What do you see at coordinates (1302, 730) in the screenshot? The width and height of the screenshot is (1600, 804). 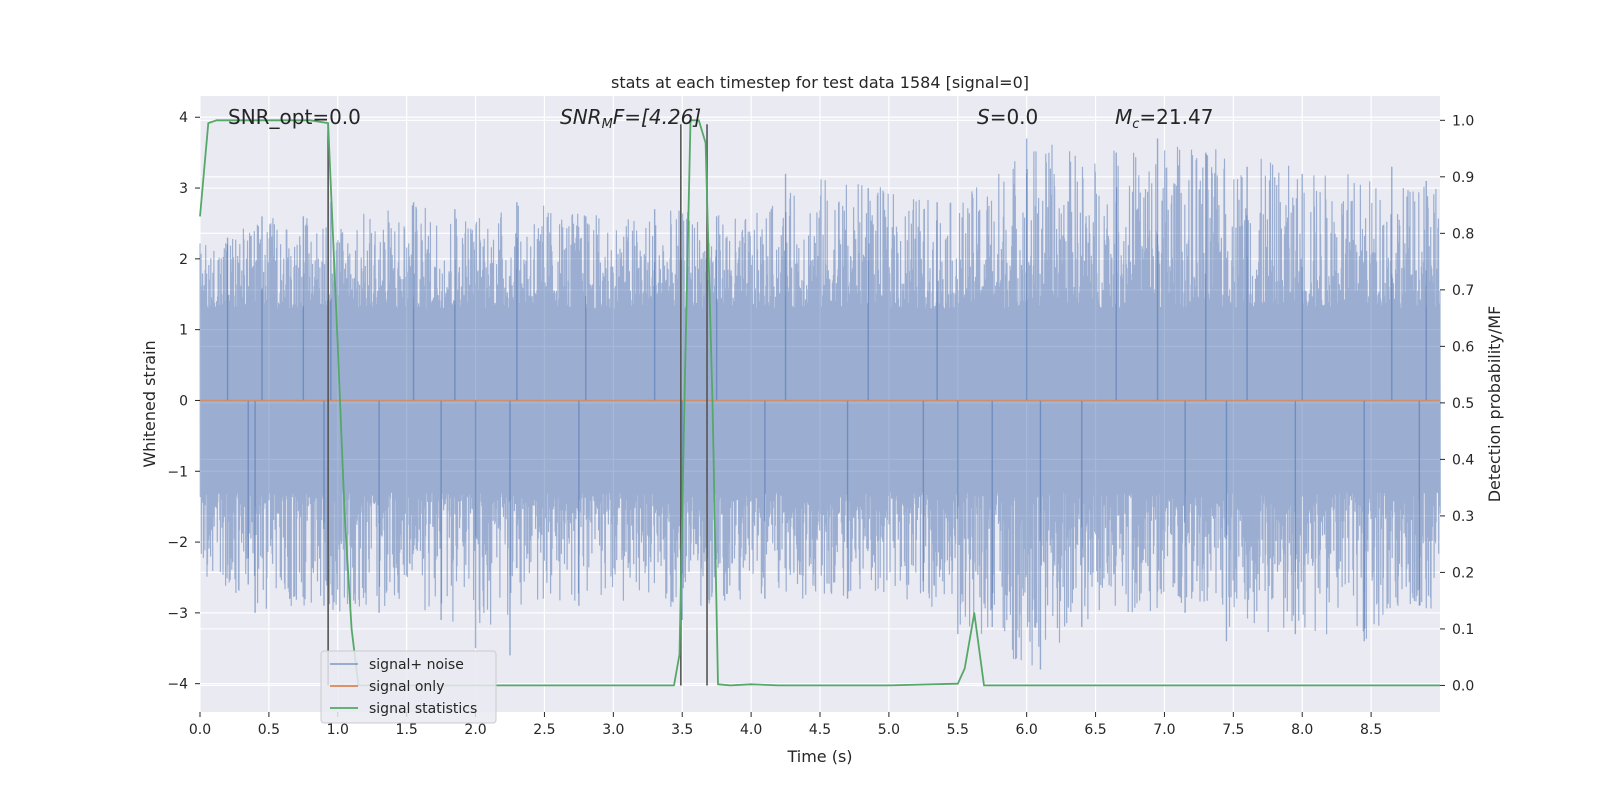 I see `x-tick-label: 8.0` at bounding box center [1302, 730].